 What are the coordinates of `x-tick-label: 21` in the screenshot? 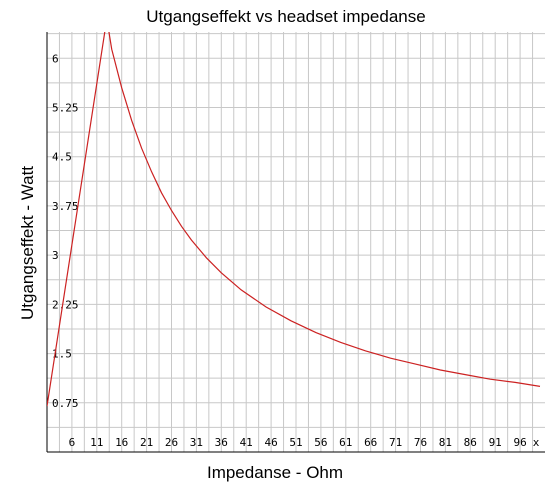 It's located at (146, 442).